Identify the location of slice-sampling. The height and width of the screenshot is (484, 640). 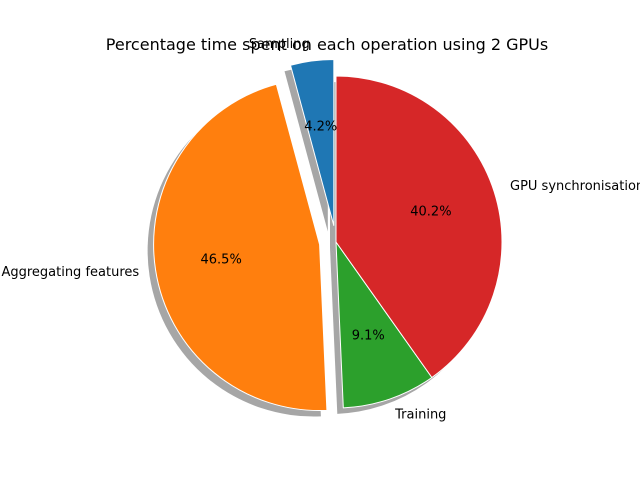
(312, 143).